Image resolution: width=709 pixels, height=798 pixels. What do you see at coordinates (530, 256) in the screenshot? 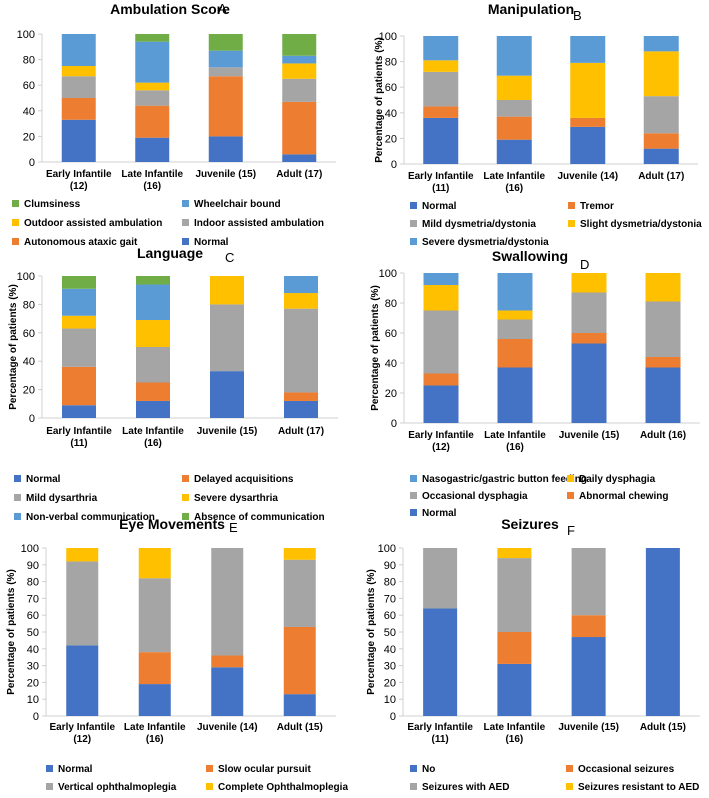
I see `chart-title: Swallowing` at bounding box center [530, 256].